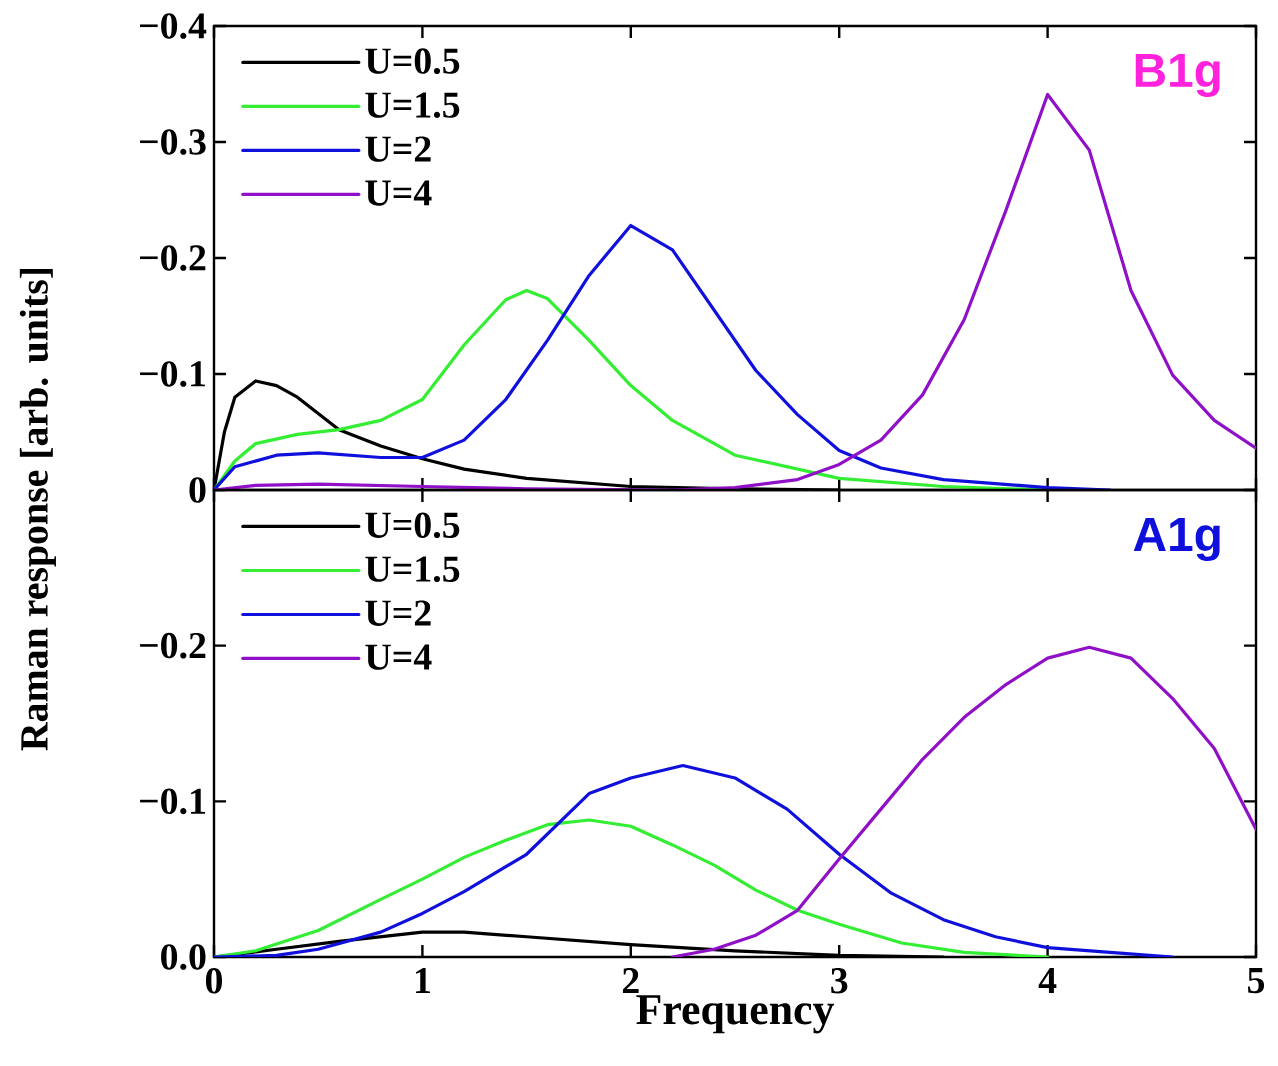  I want to click on x-tick-label: 5, so click(1256, 981).